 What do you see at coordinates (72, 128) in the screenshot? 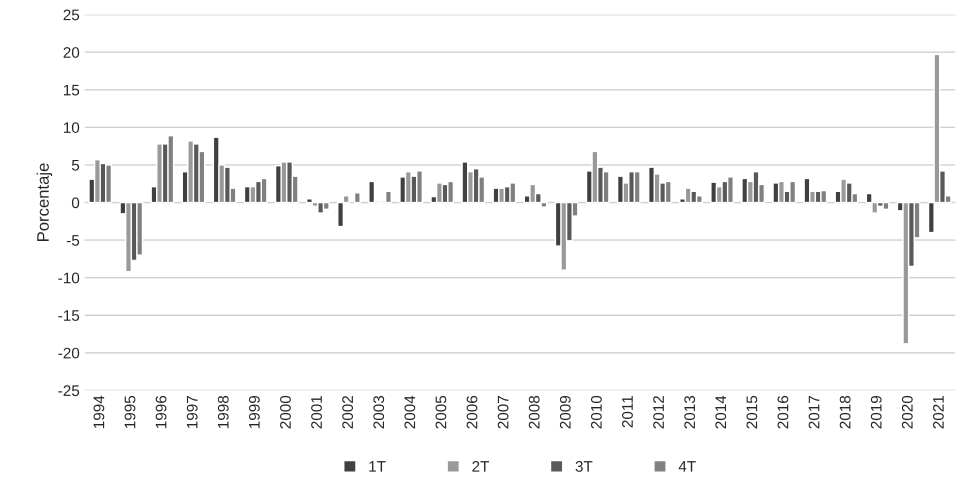
I see `y-tick-label: 10` at bounding box center [72, 128].